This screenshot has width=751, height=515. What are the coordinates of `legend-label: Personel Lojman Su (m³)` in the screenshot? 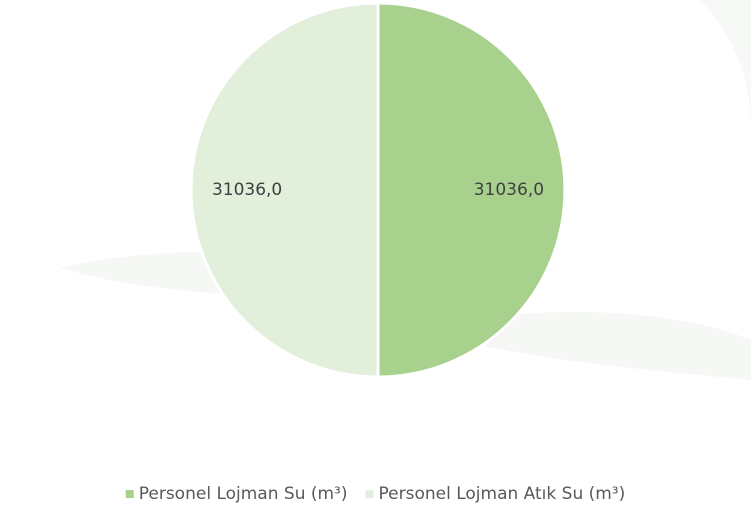 It's located at (243, 494).